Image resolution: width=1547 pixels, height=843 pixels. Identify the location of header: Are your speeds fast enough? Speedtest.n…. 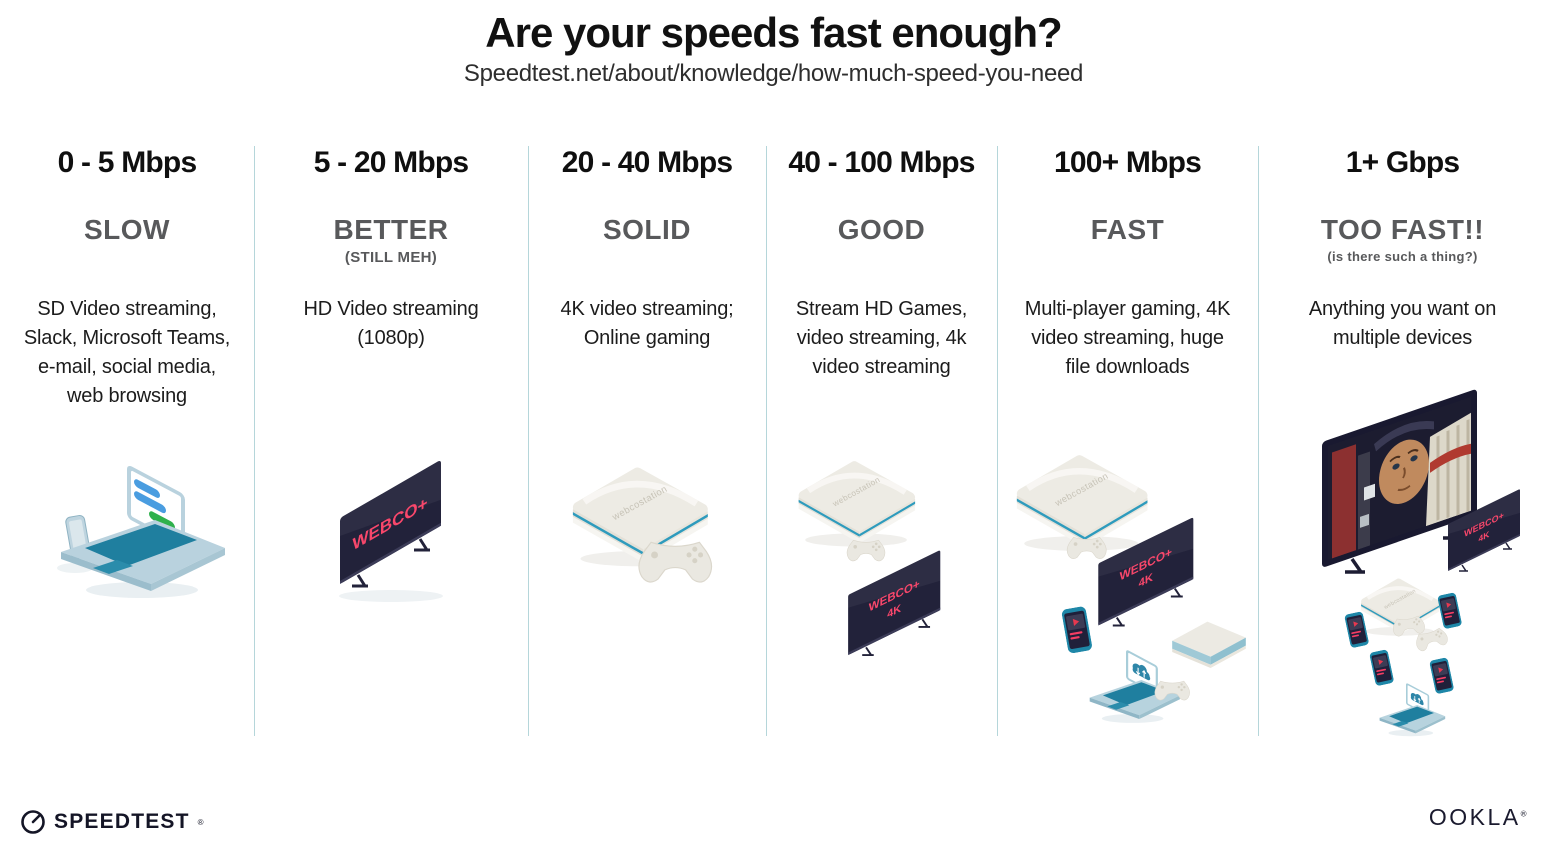
(773, 48).